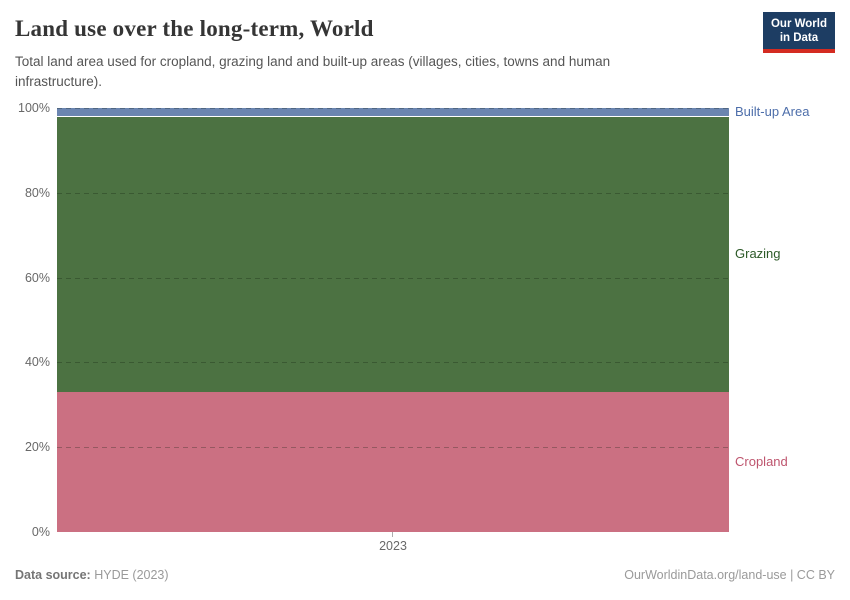  Describe the element at coordinates (129, 575) in the screenshot. I see `data-source-value: HYDE (2023)` at that location.